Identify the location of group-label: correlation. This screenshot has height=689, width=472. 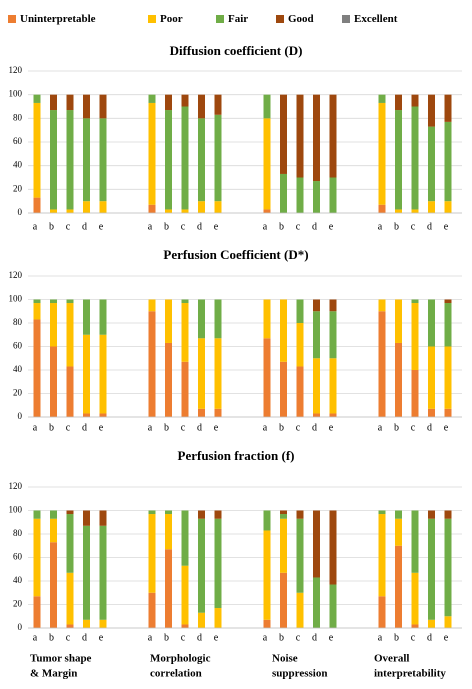
(176, 674).